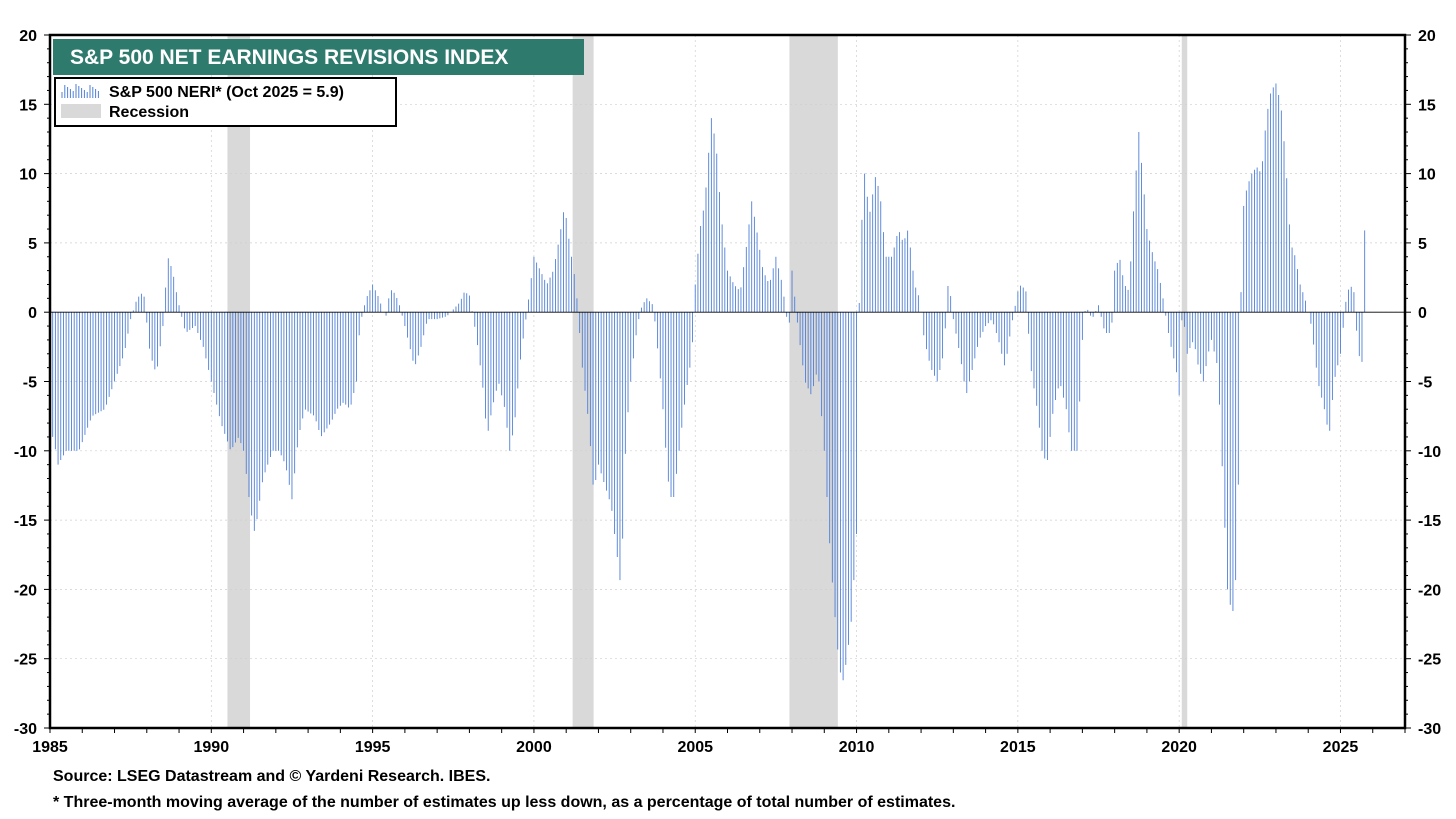 This screenshot has height=819, width=1456. I want to click on legend-label-neri: S&P 500 NERI* (Oct 2025 = 5.9), so click(226, 92).